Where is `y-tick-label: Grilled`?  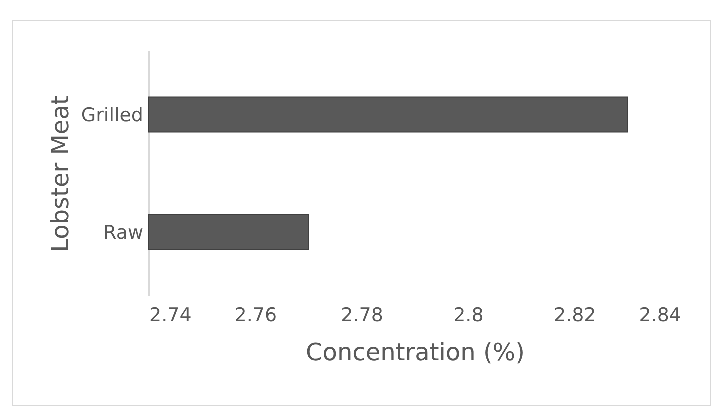 y-tick-label: Grilled is located at coordinates (112, 115).